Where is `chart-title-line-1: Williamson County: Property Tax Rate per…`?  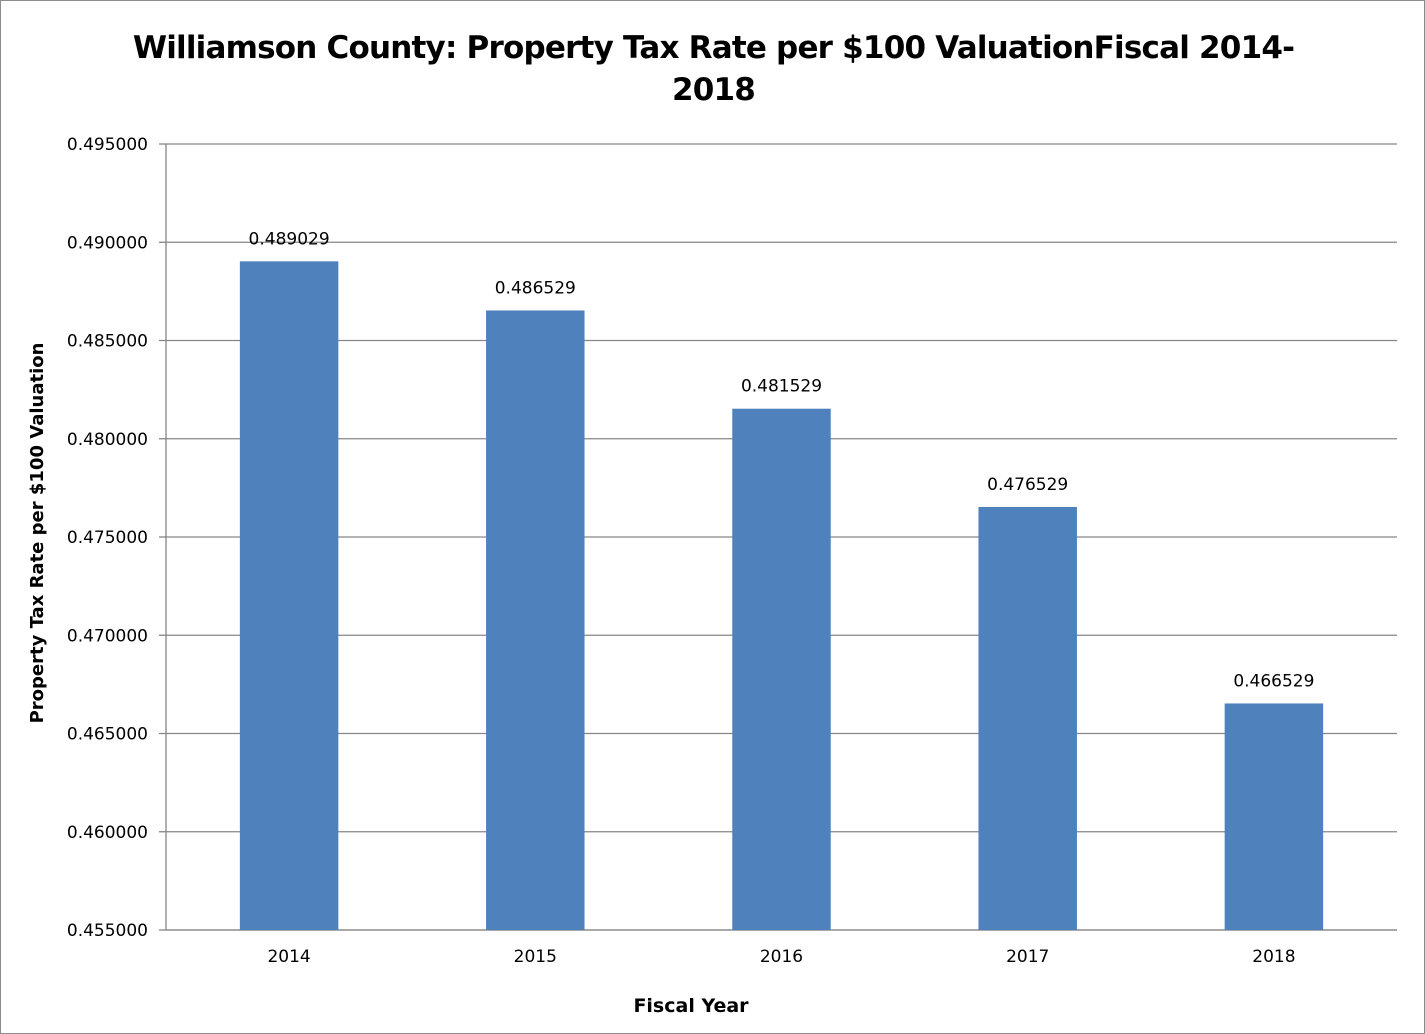 chart-title-line-1: Williamson County: Property Tax Rate per… is located at coordinates (713, 48).